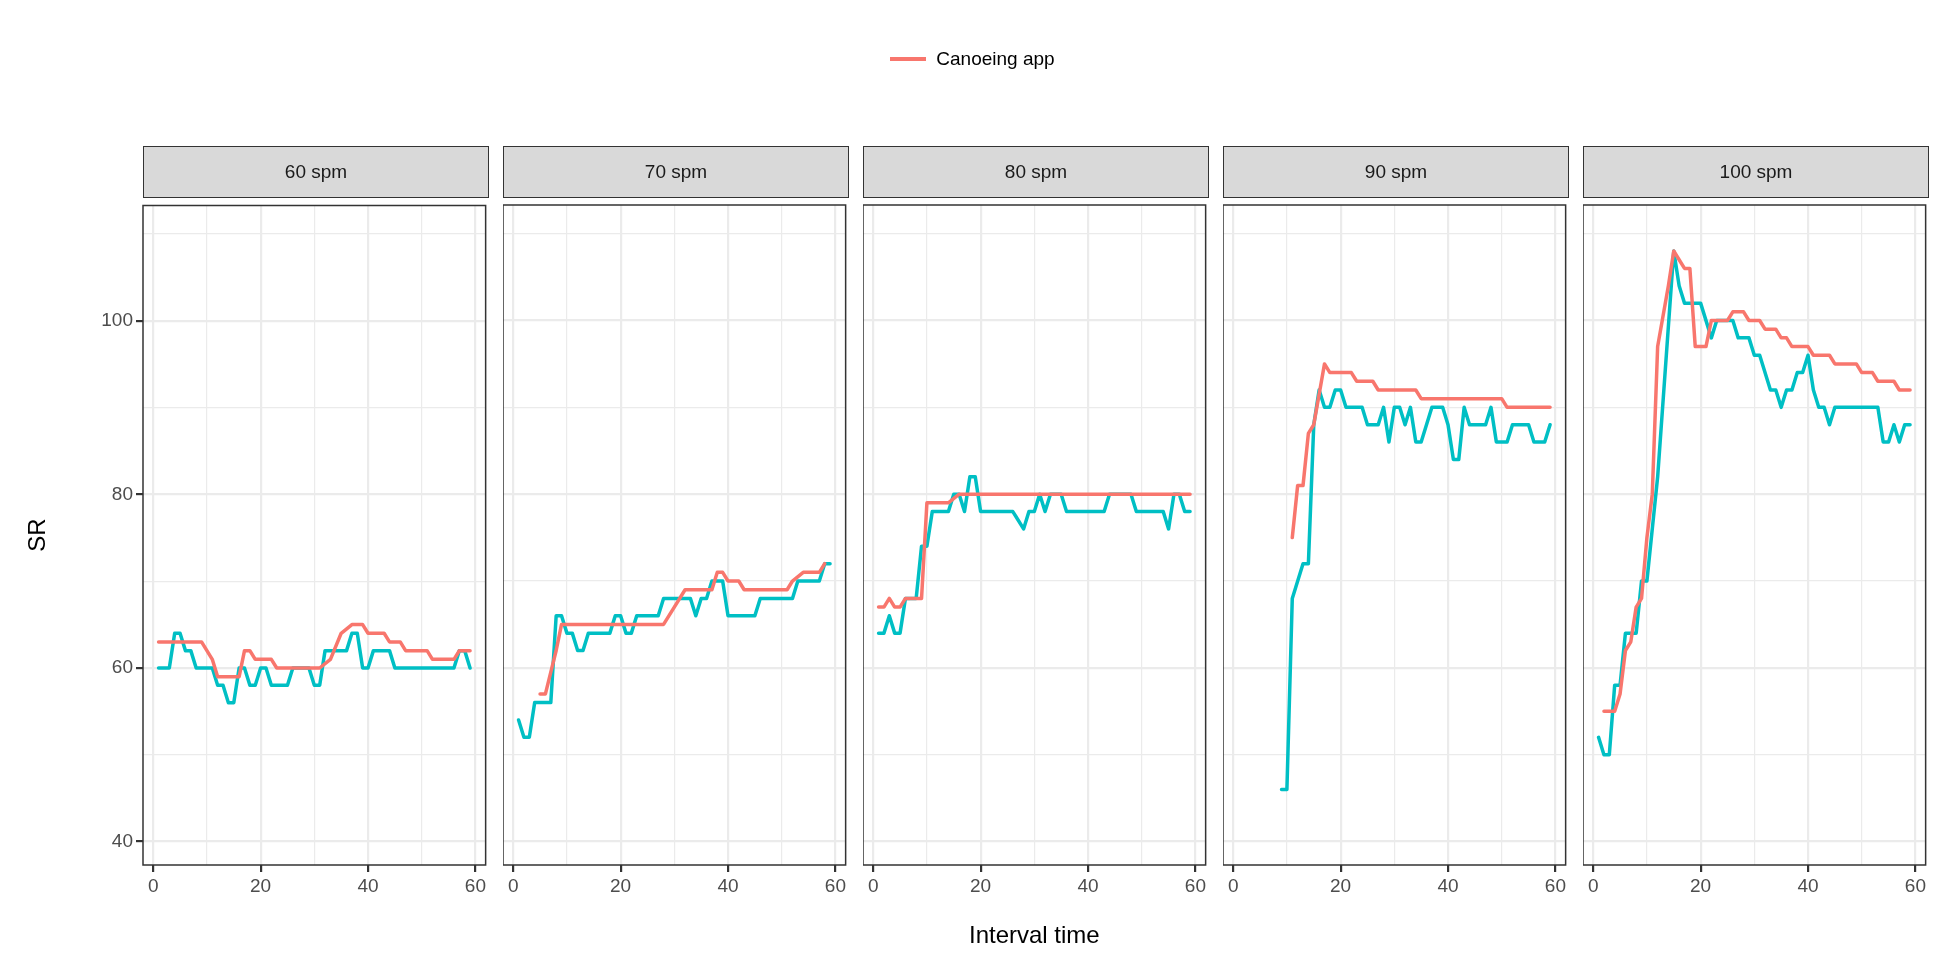 This screenshot has height=969, width=1945. I want to click on y-tick-label: 40, so click(122, 840).